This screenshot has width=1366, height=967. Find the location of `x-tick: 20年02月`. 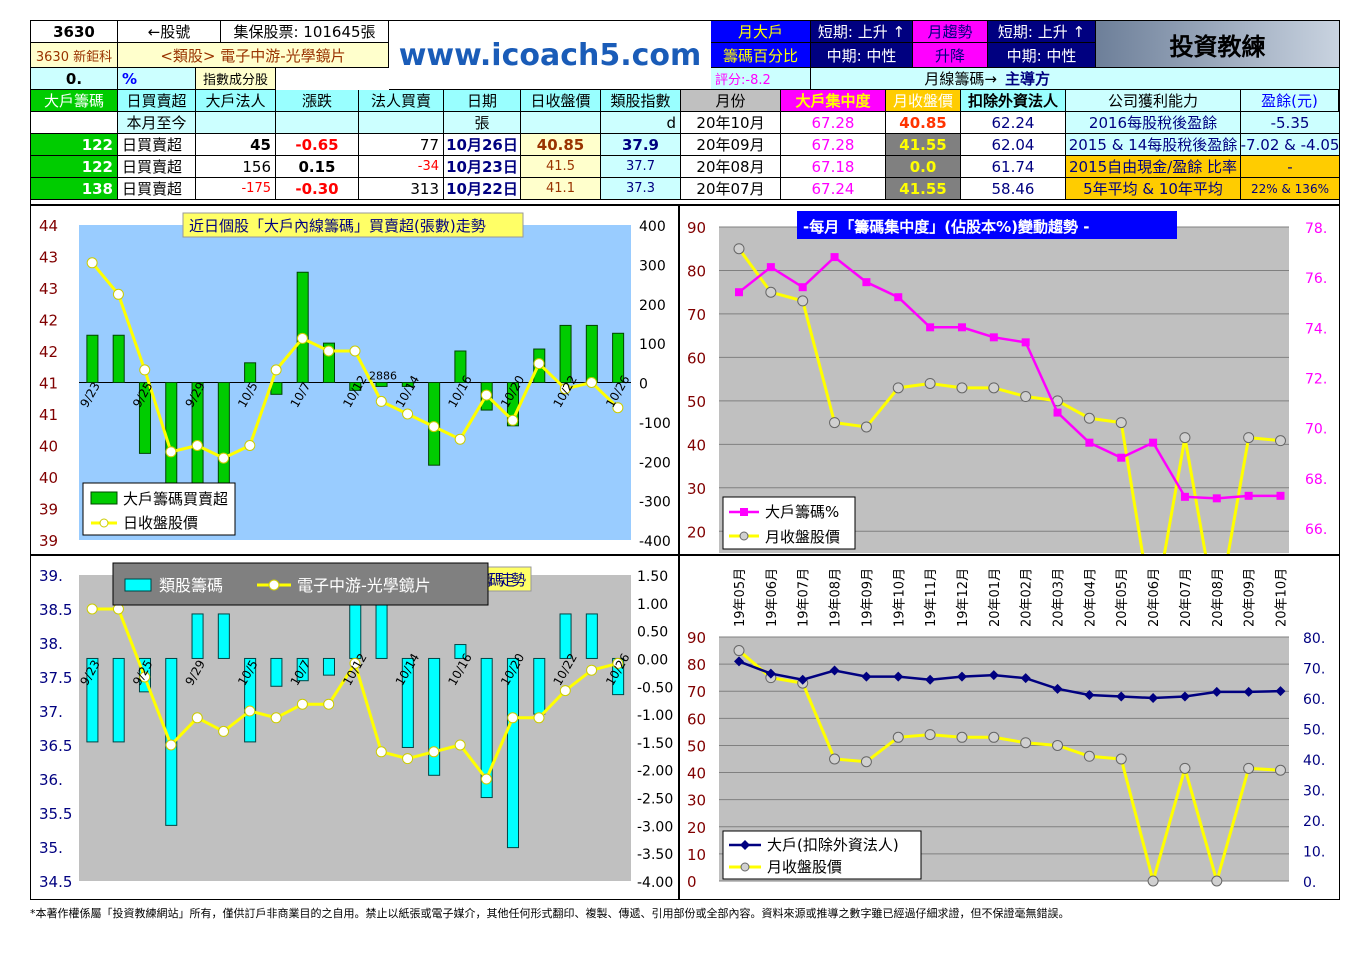

x-tick: 20年02月 is located at coordinates (1027, 597).